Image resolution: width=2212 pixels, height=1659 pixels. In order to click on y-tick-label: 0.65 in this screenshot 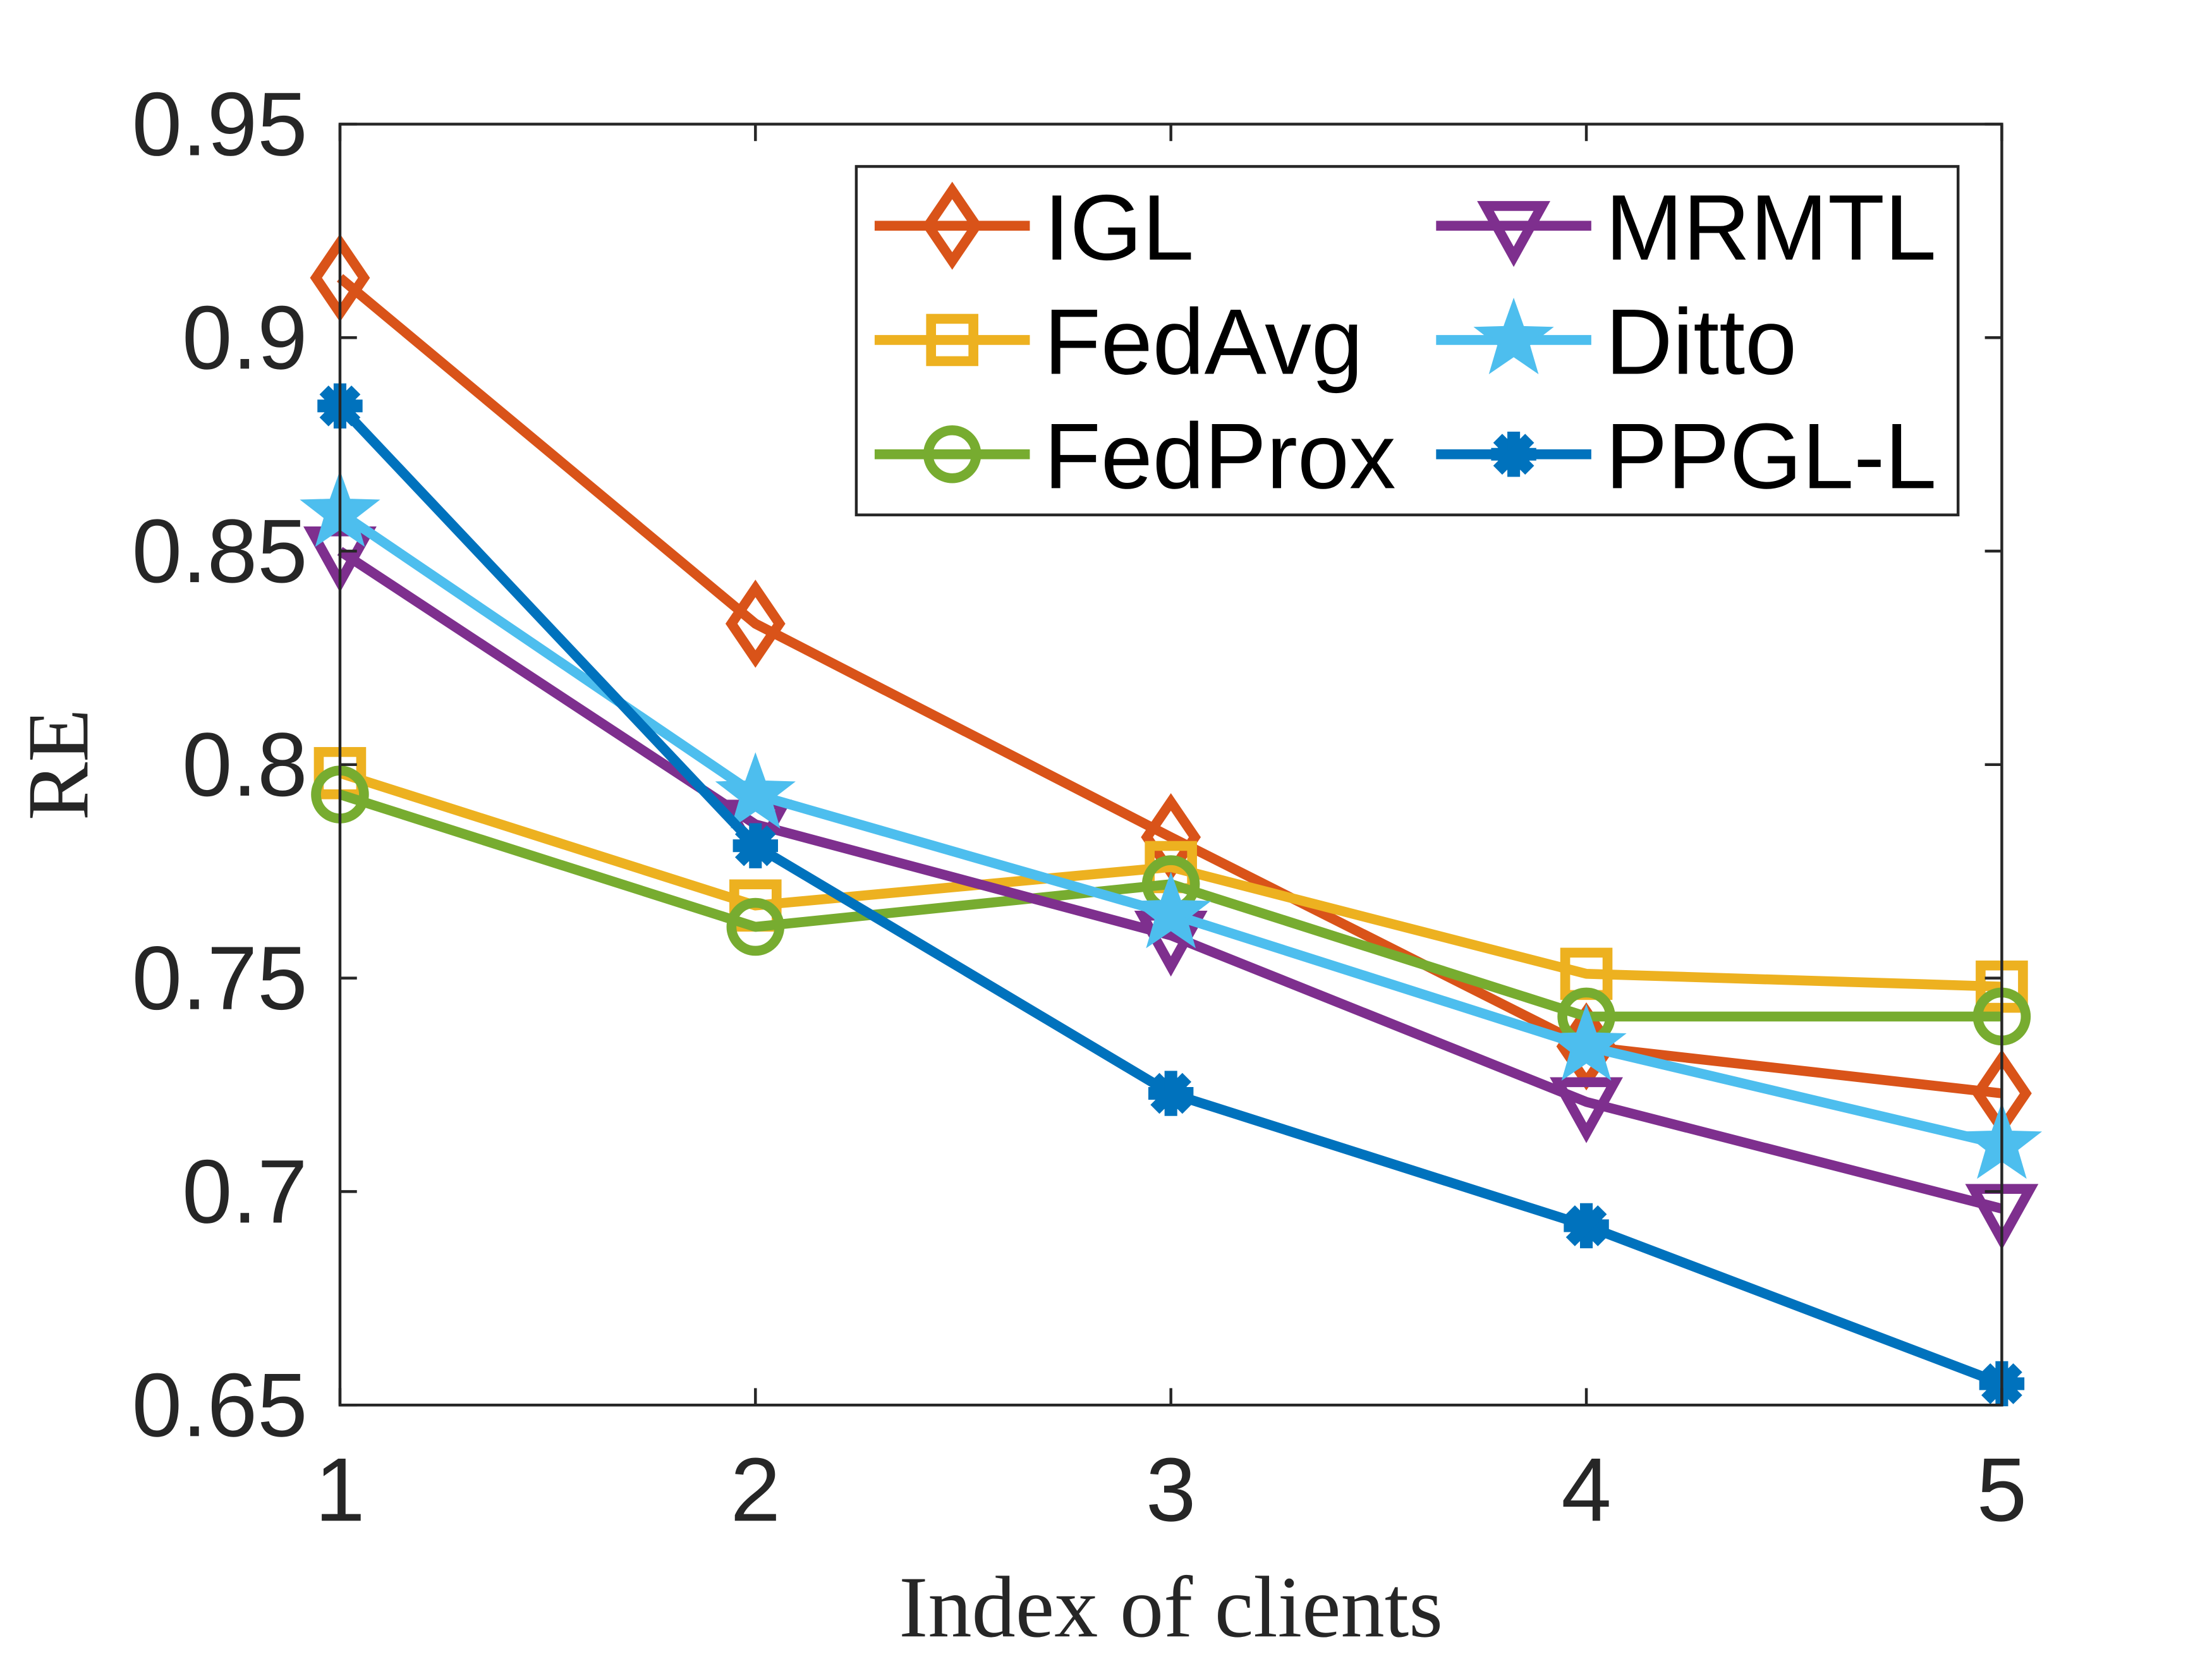, I will do `click(220, 1405)`.